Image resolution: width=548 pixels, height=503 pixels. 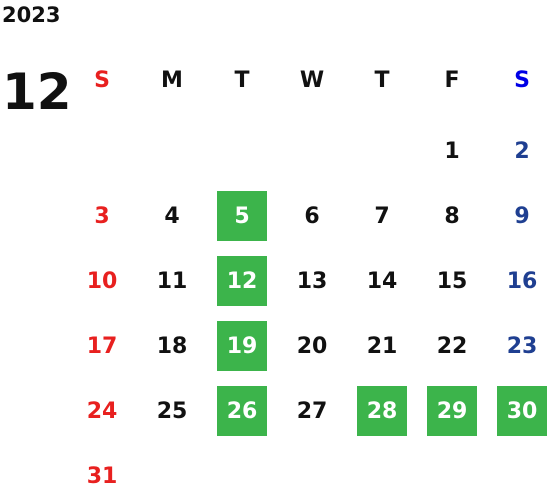 What do you see at coordinates (37, 92) in the screenshot?
I see `month: 12` at bounding box center [37, 92].